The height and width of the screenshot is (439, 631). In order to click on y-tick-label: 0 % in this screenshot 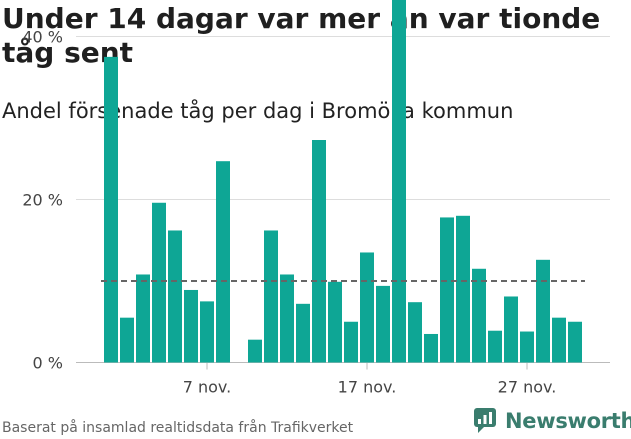, I will do `click(48, 363)`.